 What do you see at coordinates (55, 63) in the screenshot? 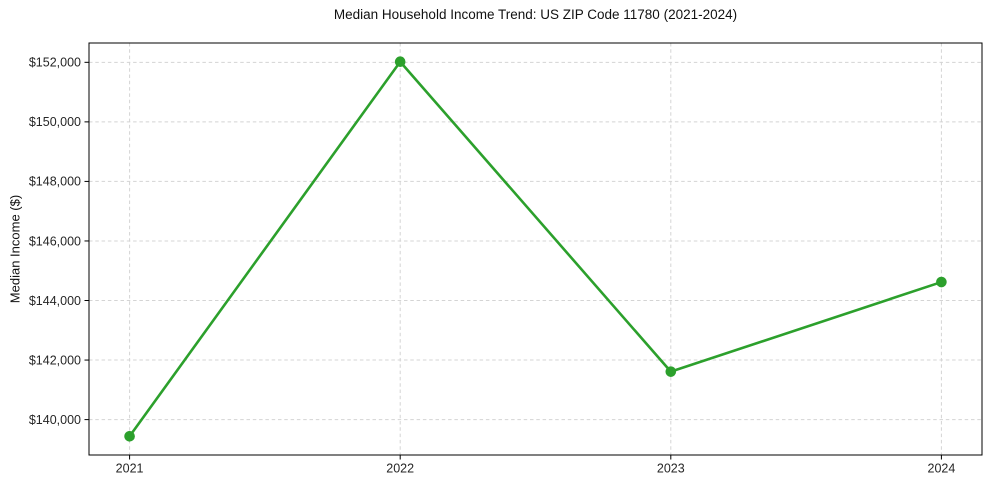
I see `y-tick-label: $152,000` at bounding box center [55, 63].